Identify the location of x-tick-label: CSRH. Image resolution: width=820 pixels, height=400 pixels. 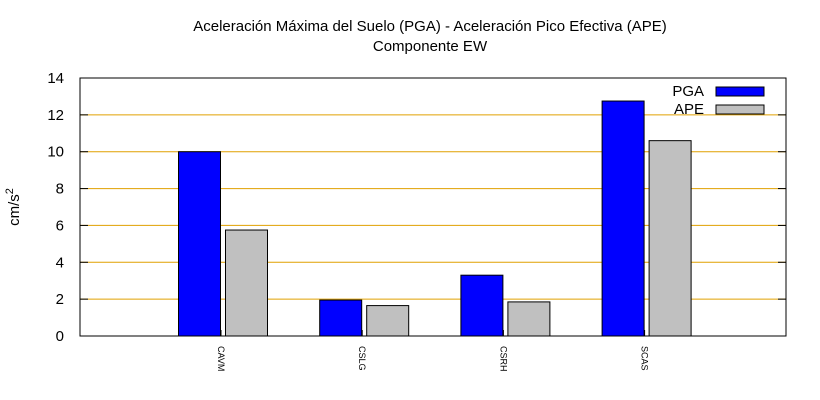
(503, 359).